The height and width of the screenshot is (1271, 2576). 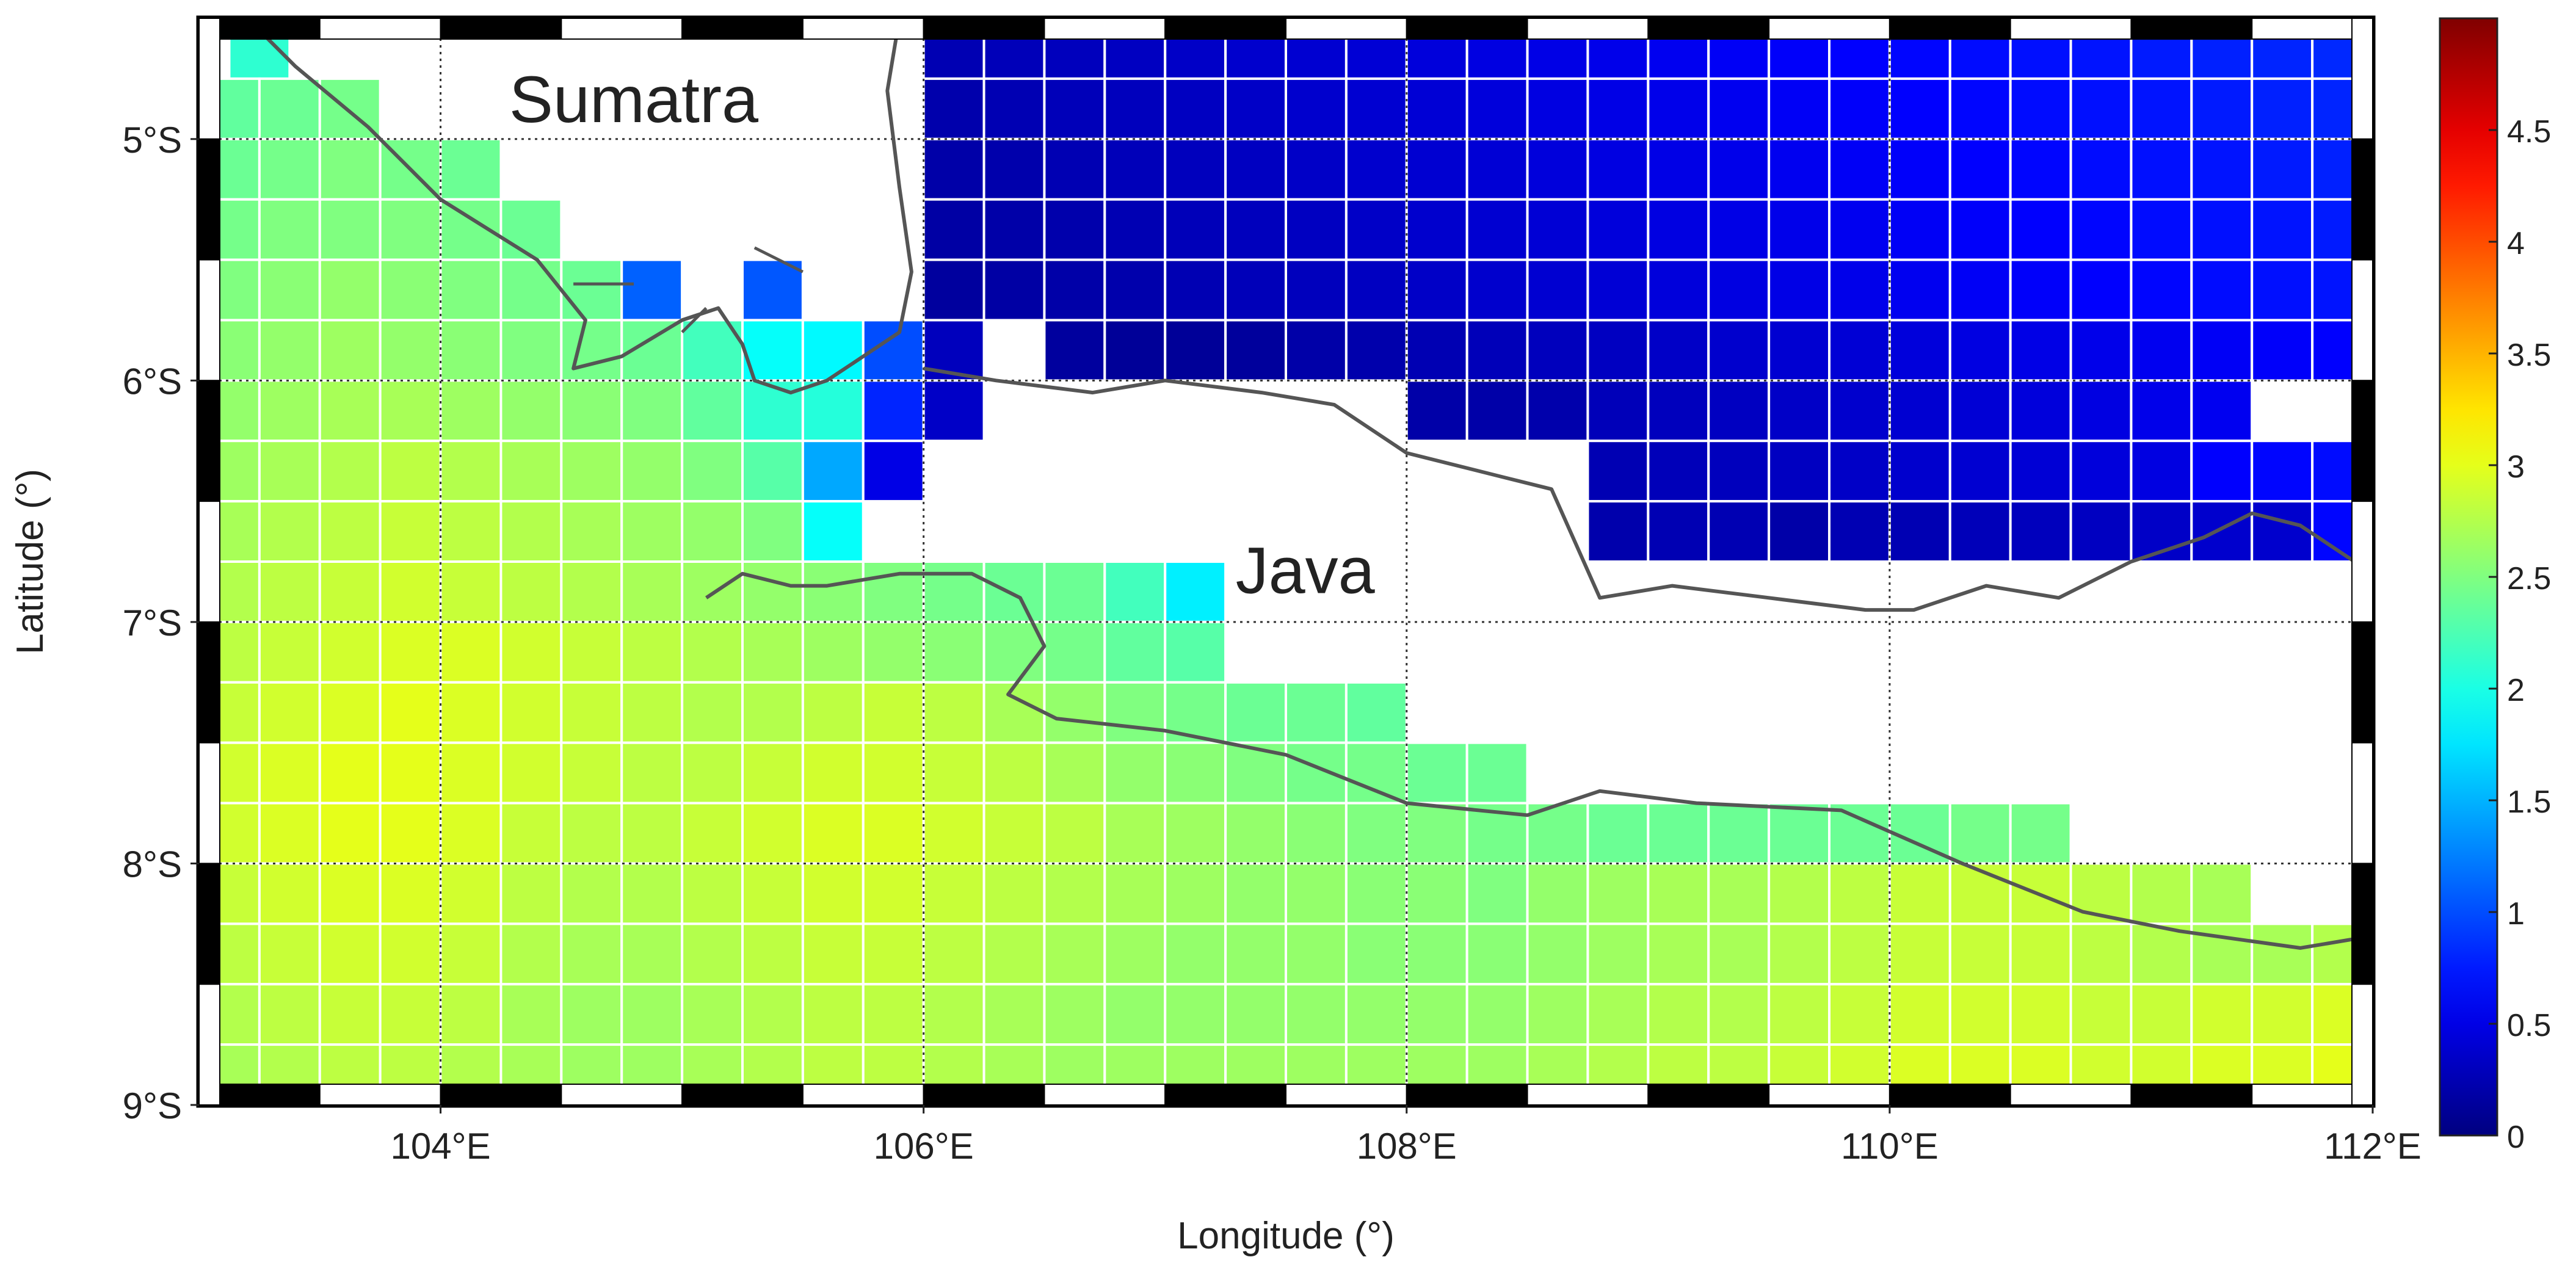 I want to click on y-tick-label: 7°S, so click(x=152, y=623).